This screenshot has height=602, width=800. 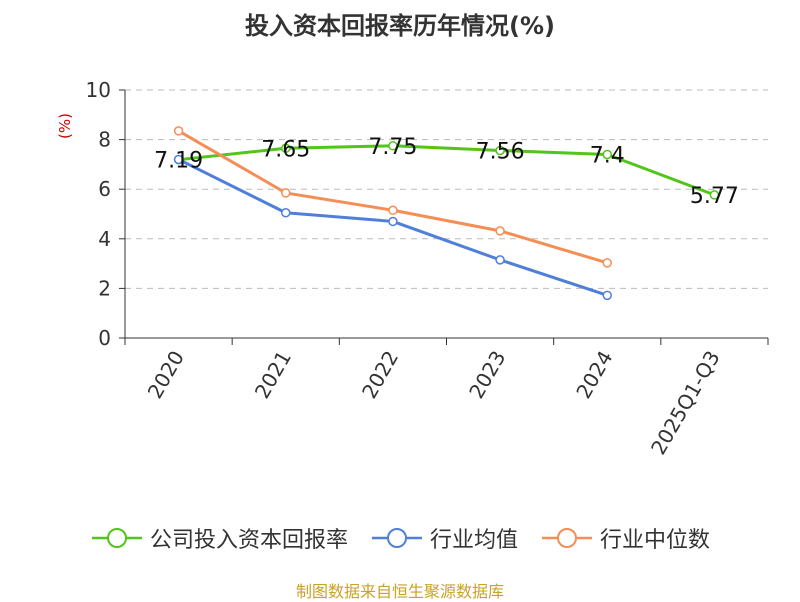 I want to click on y-tick-label: 10, so click(x=98, y=90).